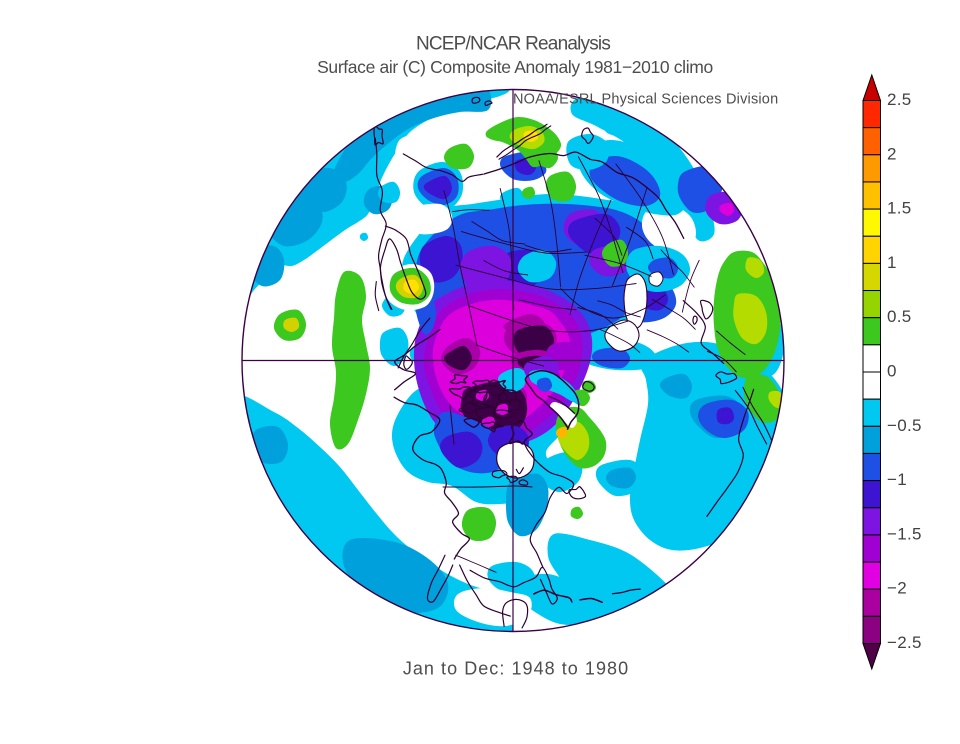 This screenshot has height=744, width=960. Describe the element at coordinates (897, 479) in the screenshot. I see `svg-text: −1` at that location.